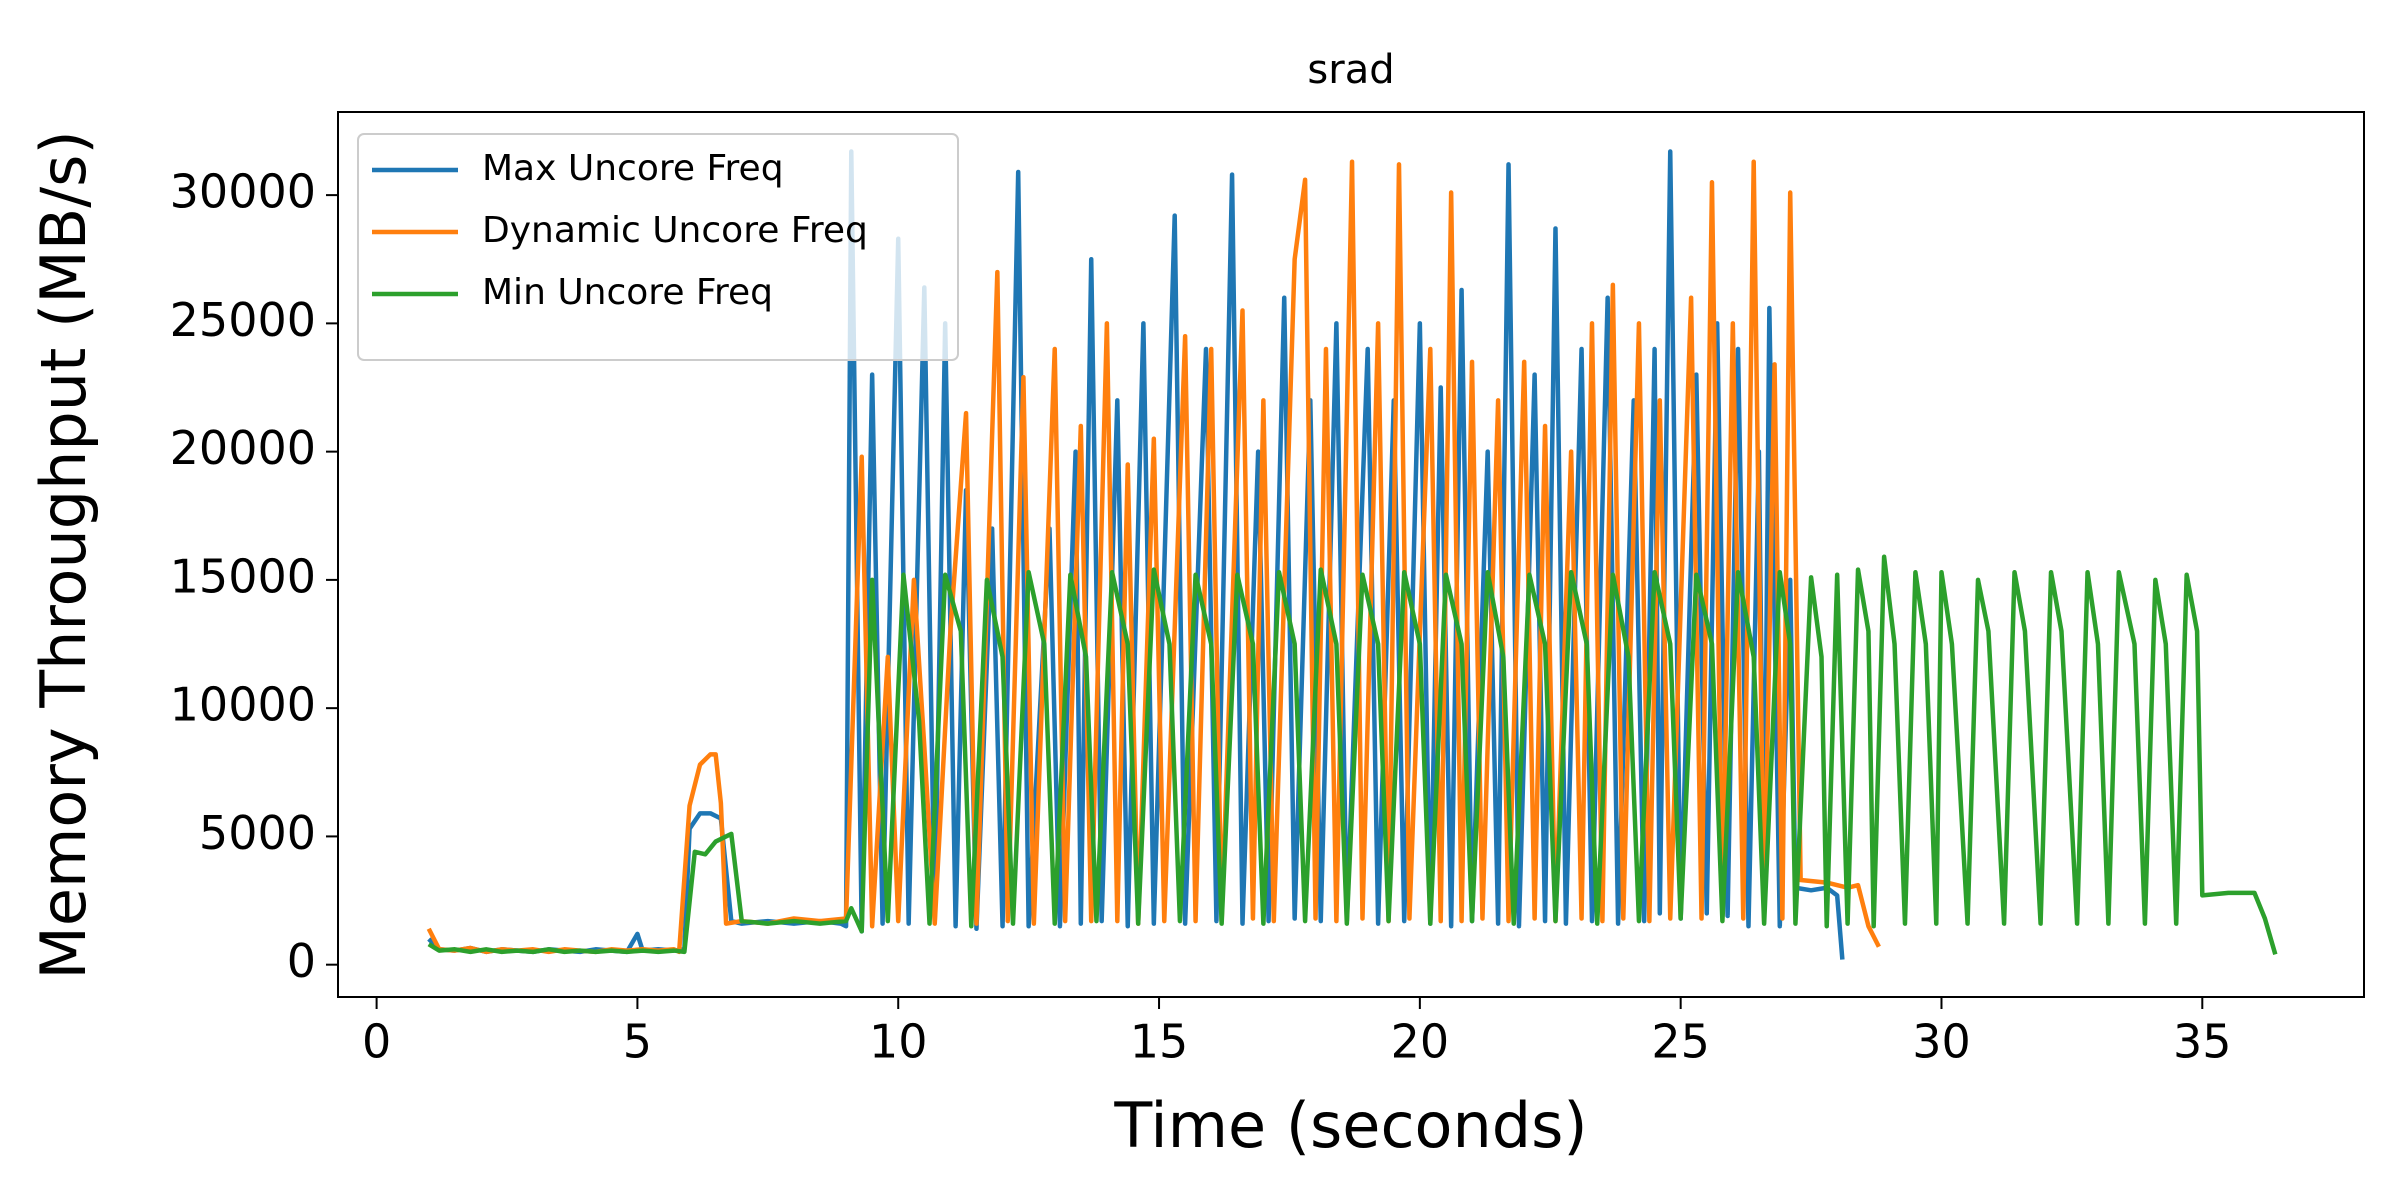  Describe the element at coordinates (633, 168) in the screenshot. I see `legend-label: Max Uncore Freq` at that location.